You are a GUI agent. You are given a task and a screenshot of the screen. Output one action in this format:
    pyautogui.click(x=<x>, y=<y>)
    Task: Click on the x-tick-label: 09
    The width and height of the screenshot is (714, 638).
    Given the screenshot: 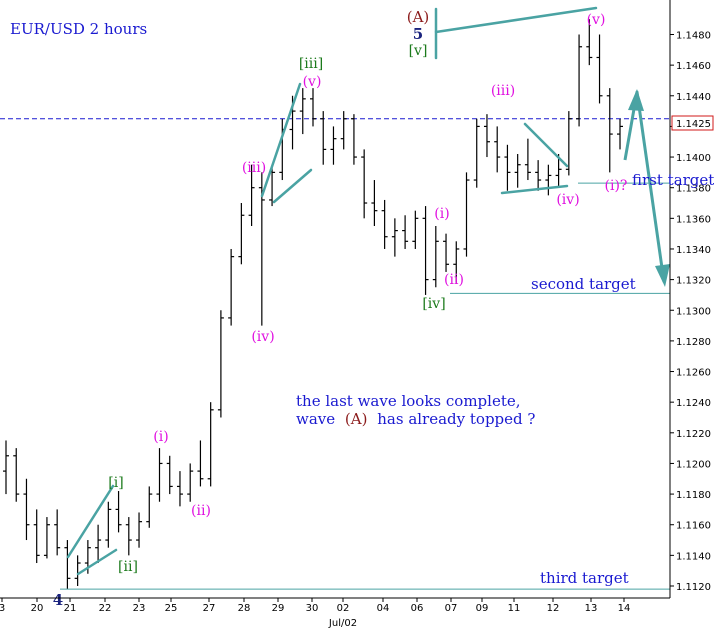 What is the action you would take?
    pyautogui.click(x=482, y=608)
    